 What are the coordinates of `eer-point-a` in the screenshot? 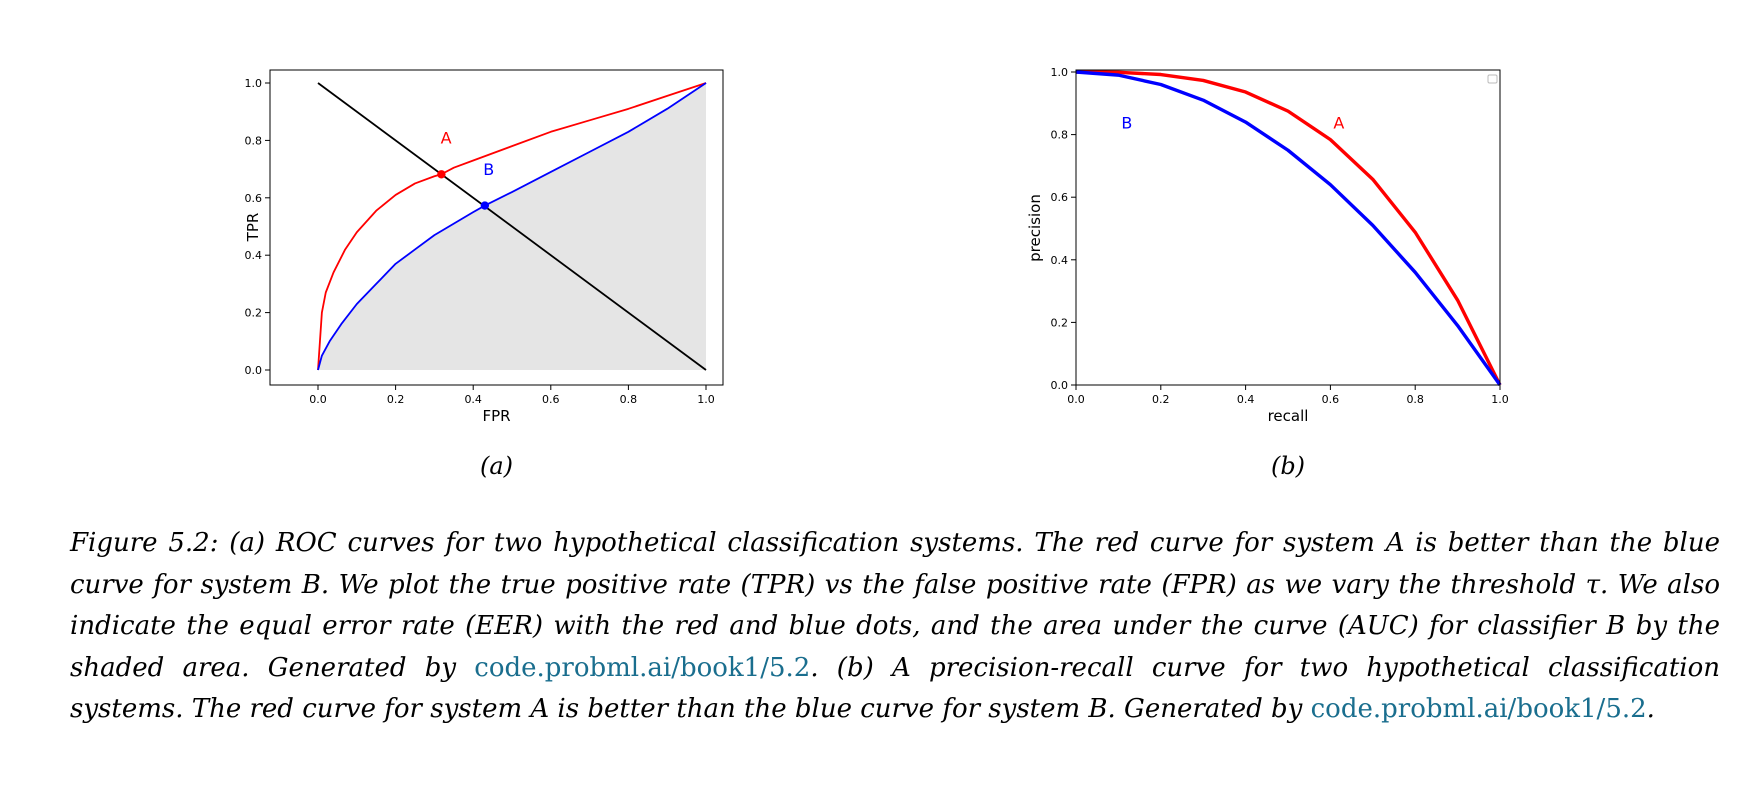 It's located at (441, 174).